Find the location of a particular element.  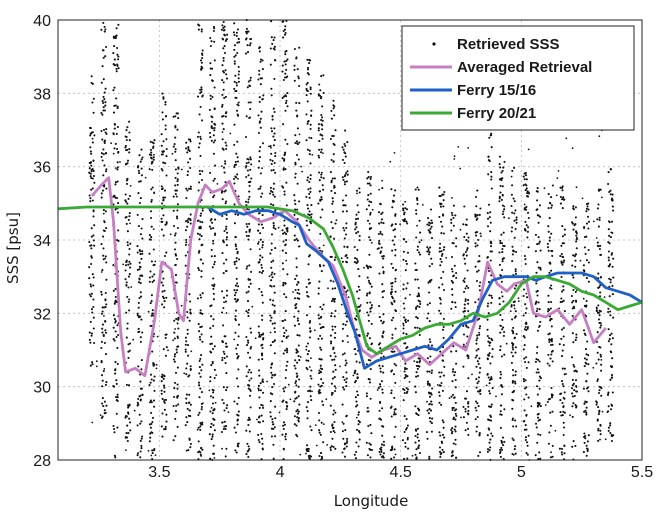

x-tick-label: 5 is located at coordinates (521, 472).